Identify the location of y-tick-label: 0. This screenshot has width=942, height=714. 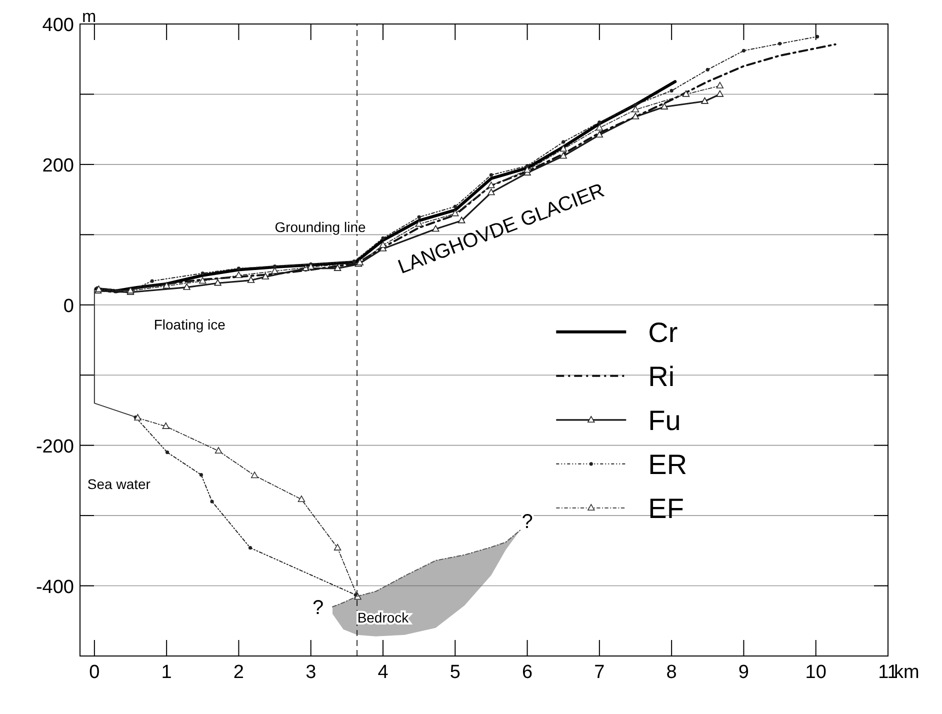
(68, 306).